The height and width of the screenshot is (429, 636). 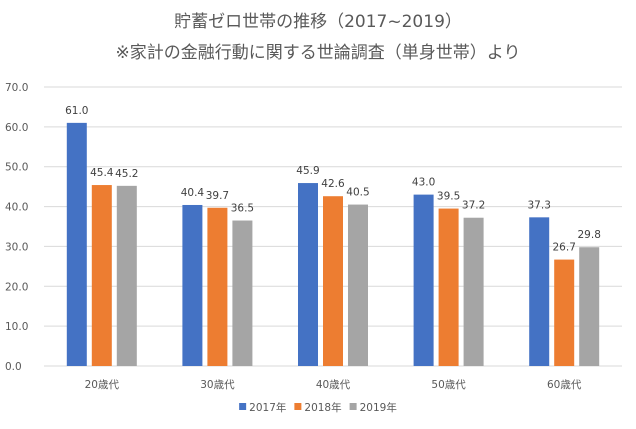 What do you see at coordinates (423, 183) in the screenshot?
I see `data-label: 43.0` at bounding box center [423, 183].